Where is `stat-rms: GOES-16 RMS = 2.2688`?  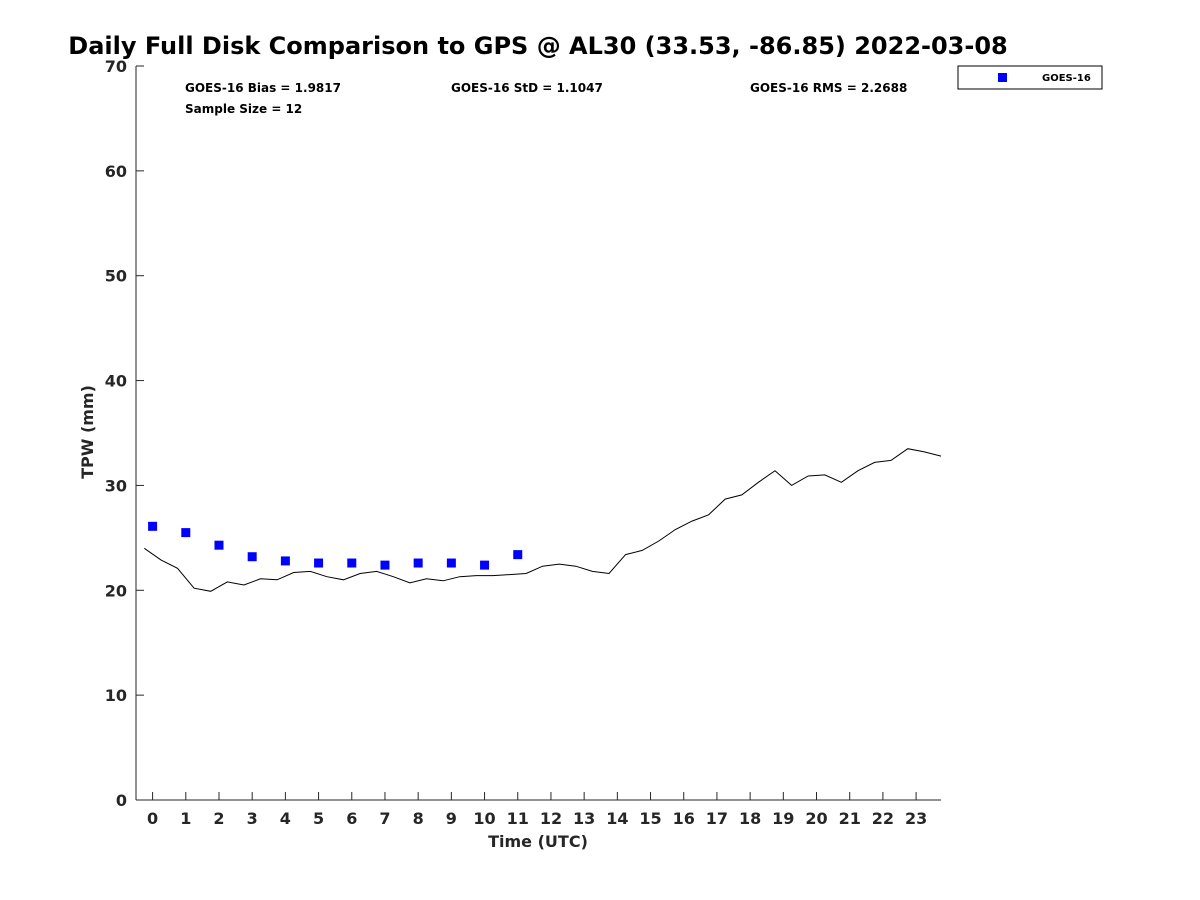
stat-rms: GOES-16 RMS = 2.2688 is located at coordinates (828, 88).